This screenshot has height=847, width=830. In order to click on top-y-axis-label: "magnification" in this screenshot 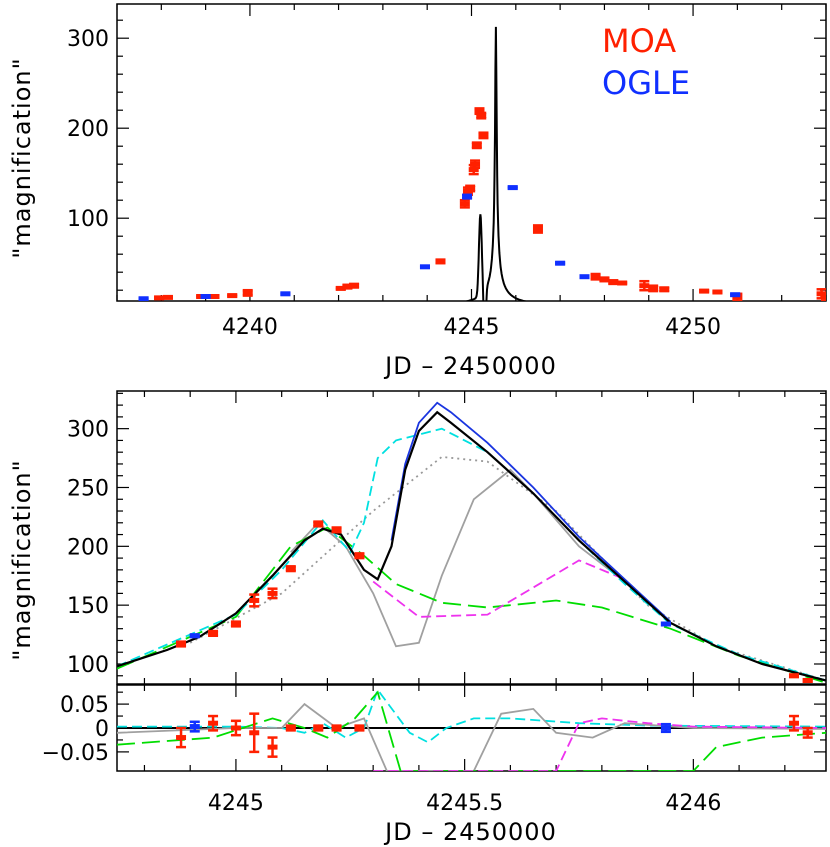, I will do `click(22, 157)`.